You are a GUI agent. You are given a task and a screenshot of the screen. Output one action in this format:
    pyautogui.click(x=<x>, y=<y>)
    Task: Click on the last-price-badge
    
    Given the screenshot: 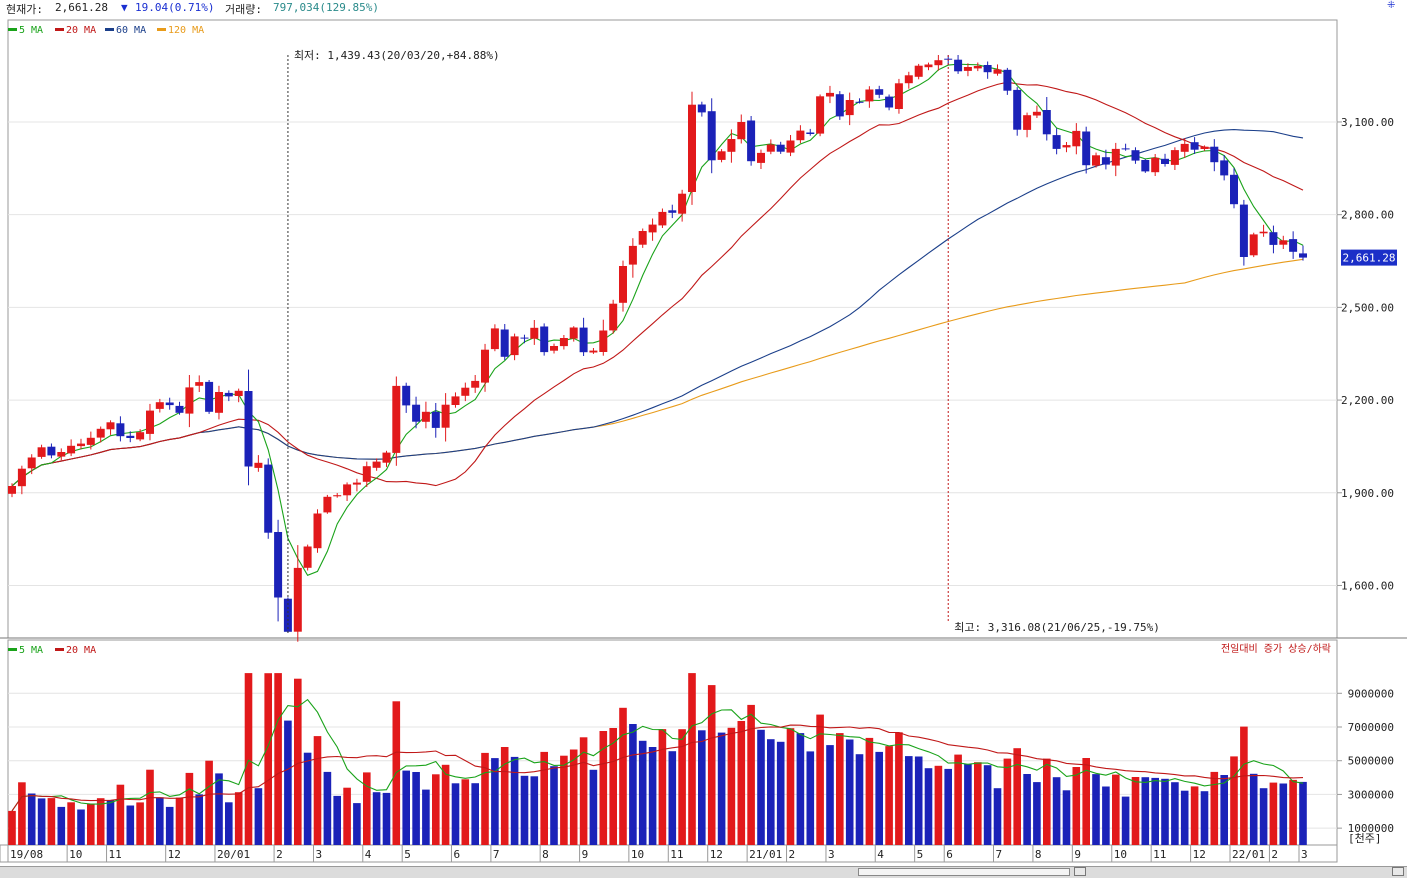 What is the action you would take?
    pyautogui.click(x=1369, y=257)
    